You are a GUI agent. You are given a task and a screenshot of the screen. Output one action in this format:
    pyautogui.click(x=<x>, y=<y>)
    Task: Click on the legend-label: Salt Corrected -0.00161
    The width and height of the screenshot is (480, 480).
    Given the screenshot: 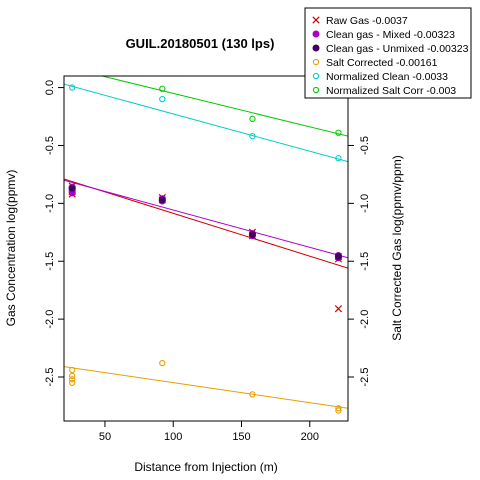 What is the action you would take?
    pyautogui.click(x=382, y=63)
    